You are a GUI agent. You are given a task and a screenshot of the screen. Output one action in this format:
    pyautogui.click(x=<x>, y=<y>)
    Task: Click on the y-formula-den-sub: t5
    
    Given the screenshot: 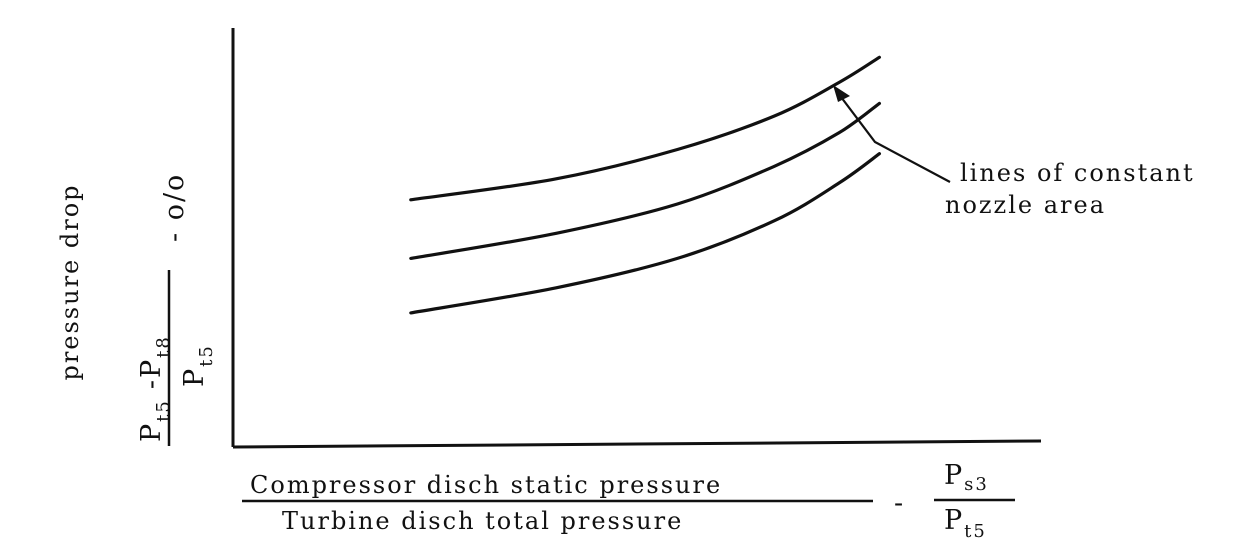 What is the action you would take?
    pyautogui.click(x=206, y=355)
    